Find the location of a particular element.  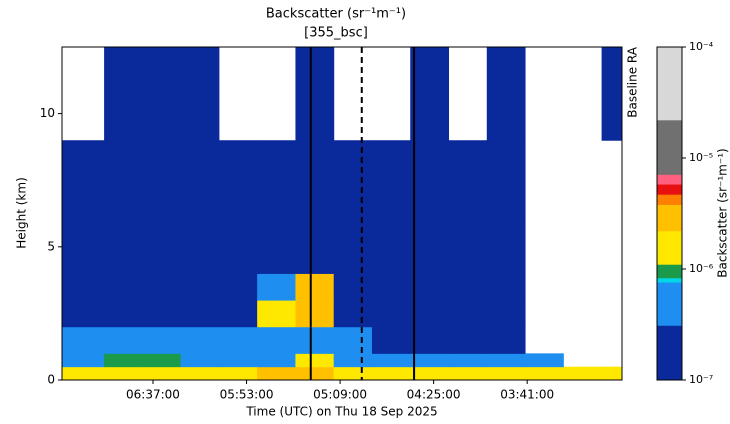

x-tick-label: 05:09:00 is located at coordinates (340, 395).